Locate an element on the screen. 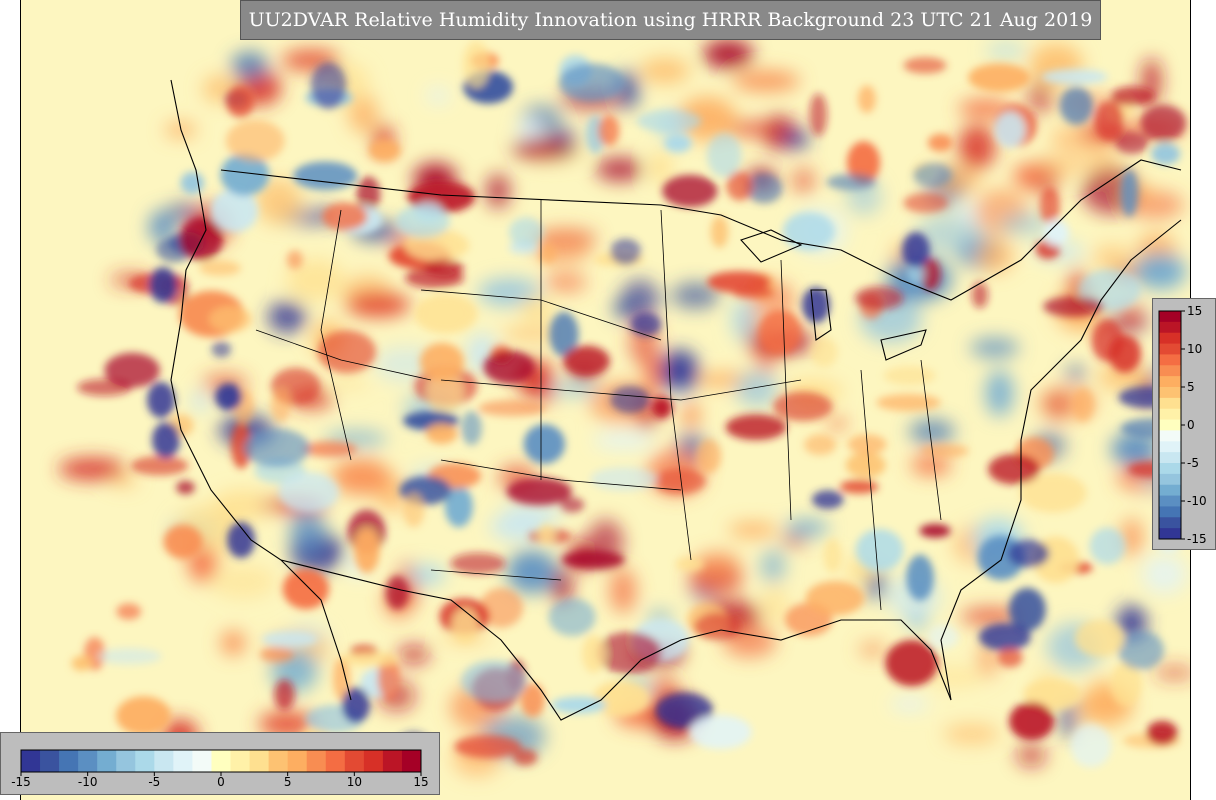 This screenshot has height=800, width=1216. vertical-colorbar: 15 10 5 0 -5 -10 -15 is located at coordinates (1184, 424).